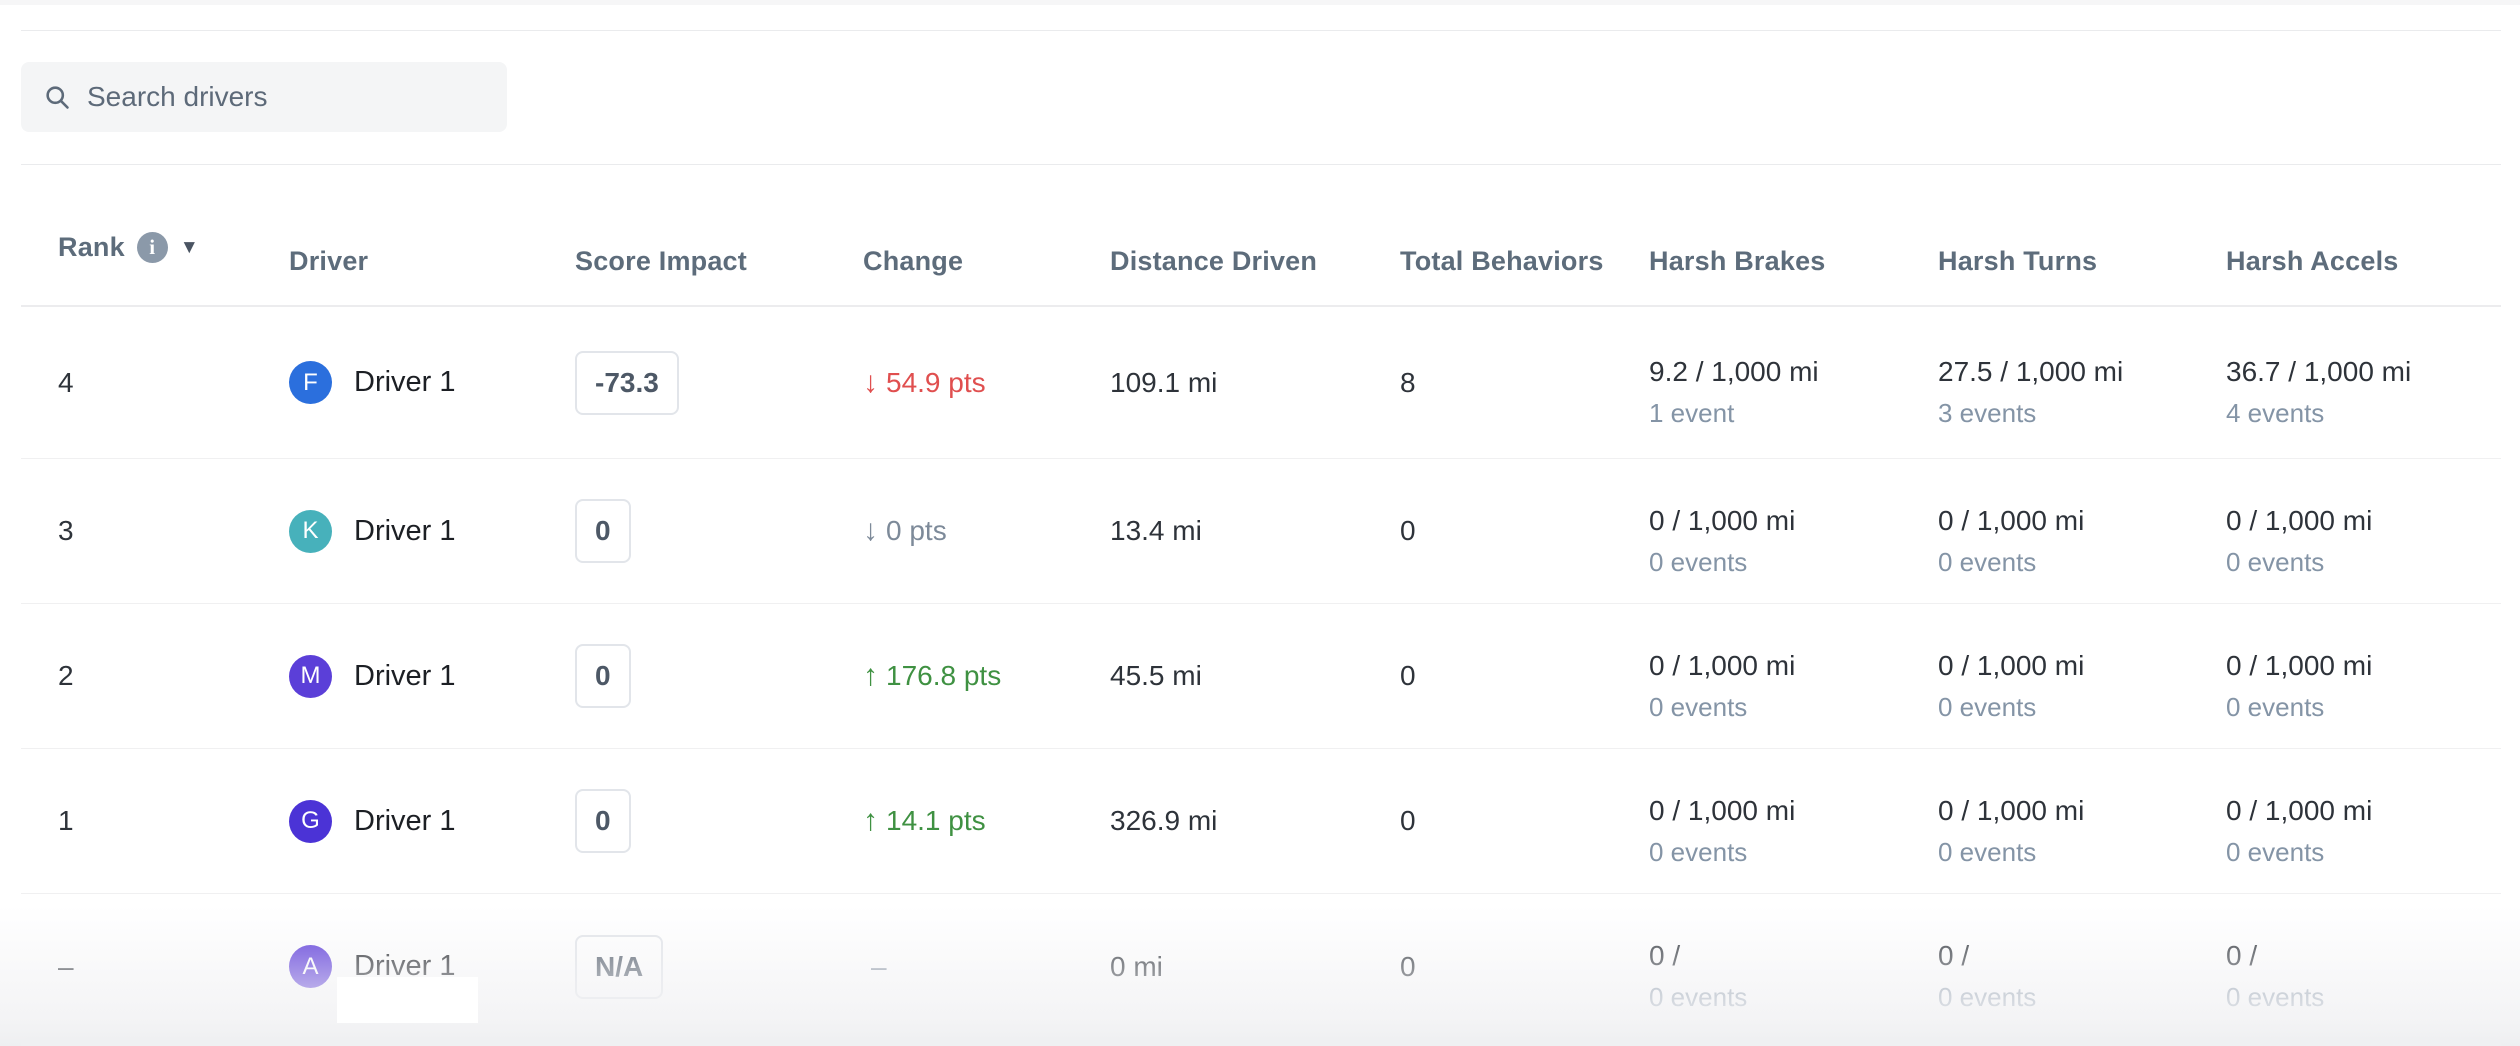 The width and height of the screenshot is (2520, 1046). I want to click on change-value: 54.9 pts, so click(936, 382).